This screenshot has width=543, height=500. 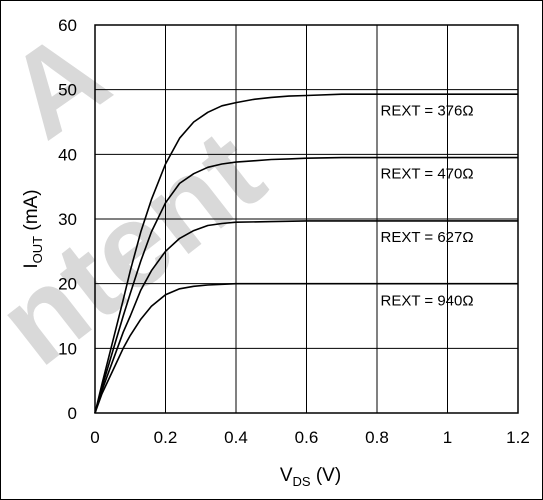 I want to click on series-label: REXT = 940Ω, so click(x=427, y=300).